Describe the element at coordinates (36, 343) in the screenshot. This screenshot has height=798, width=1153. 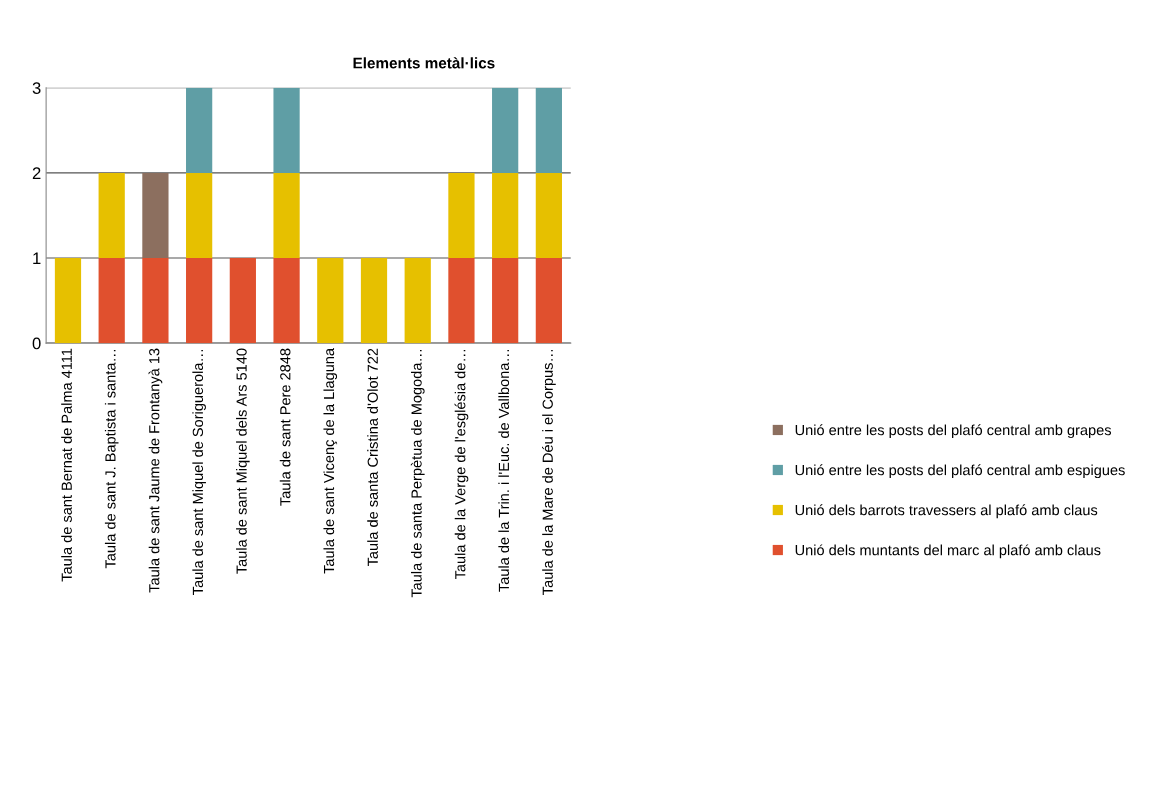
I see `y-tick-label: 0` at that location.